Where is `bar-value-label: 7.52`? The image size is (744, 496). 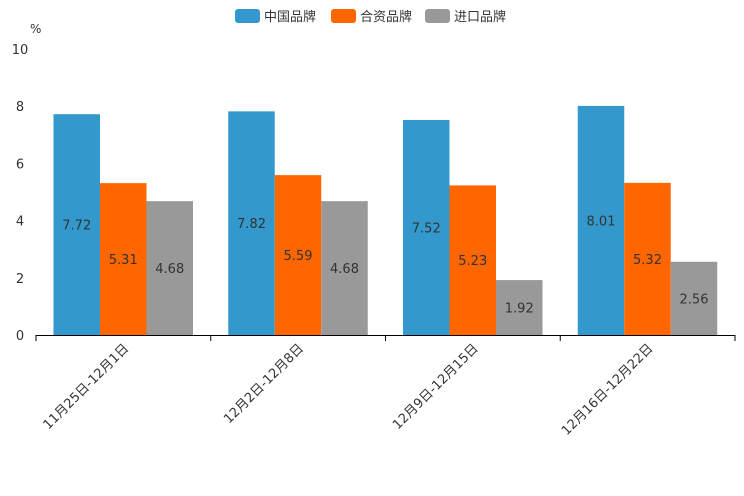 bar-value-label: 7.52 is located at coordinates (426, 228).